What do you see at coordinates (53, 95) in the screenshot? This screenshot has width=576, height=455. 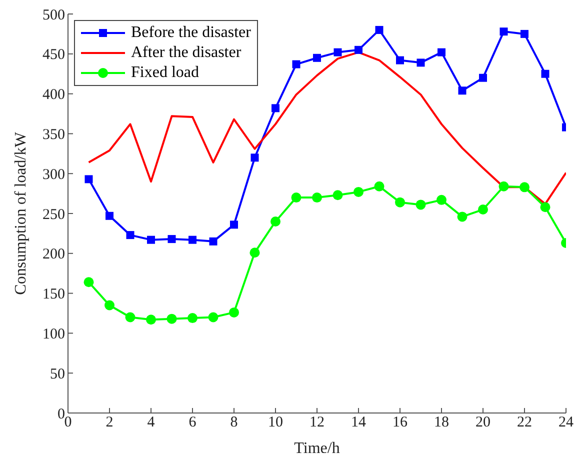 I see `y-tick-label: 400` at bounding box center [53, 95].